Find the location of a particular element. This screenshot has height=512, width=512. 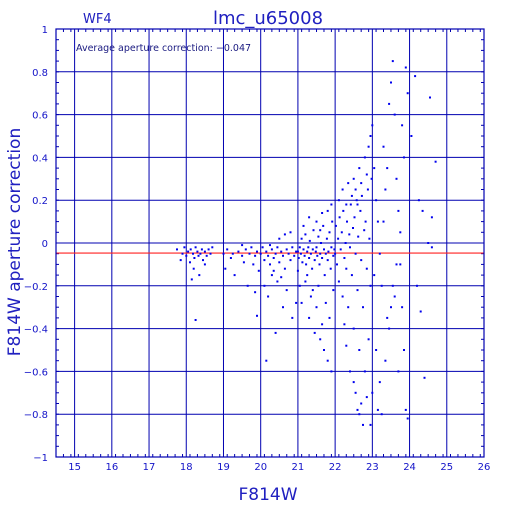

y-axis-label: F814W aperture correction is located at coordinates (15, 242).